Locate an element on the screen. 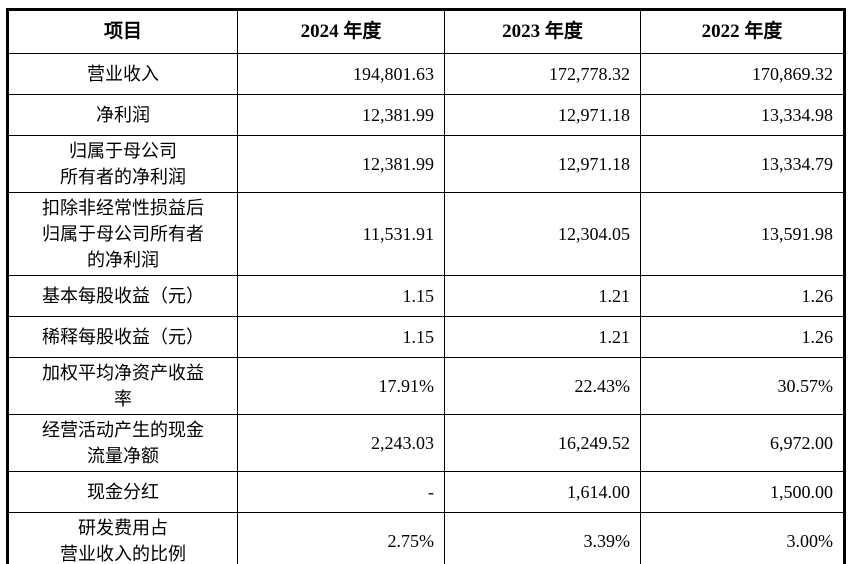  row-label: 归属于母公司 所有者的净利润 is located at coordinates (122, 164).